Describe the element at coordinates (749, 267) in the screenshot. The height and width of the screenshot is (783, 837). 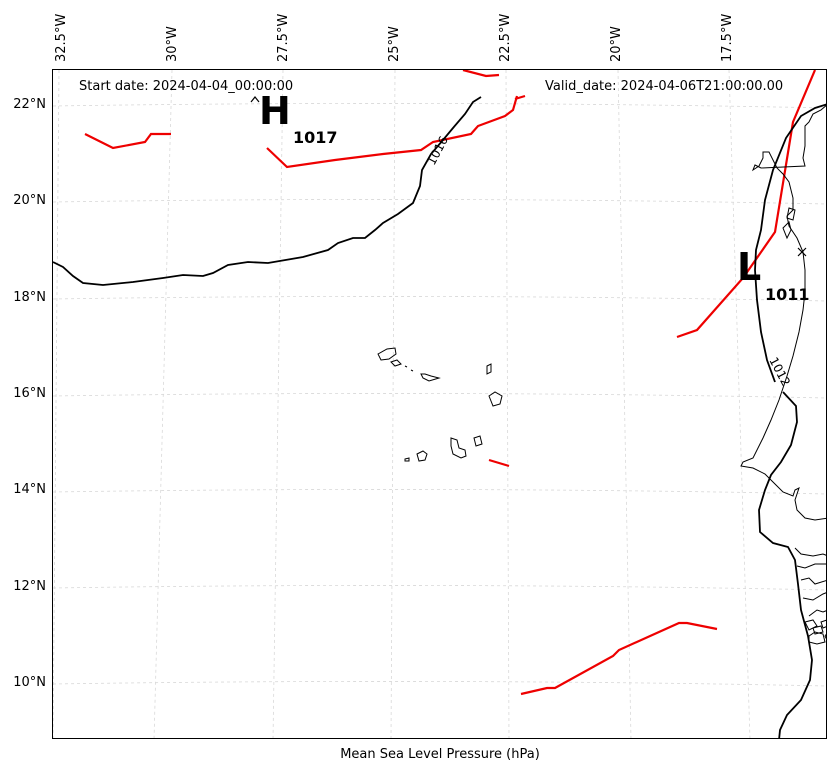
I see `low-symbol: L` at that location.